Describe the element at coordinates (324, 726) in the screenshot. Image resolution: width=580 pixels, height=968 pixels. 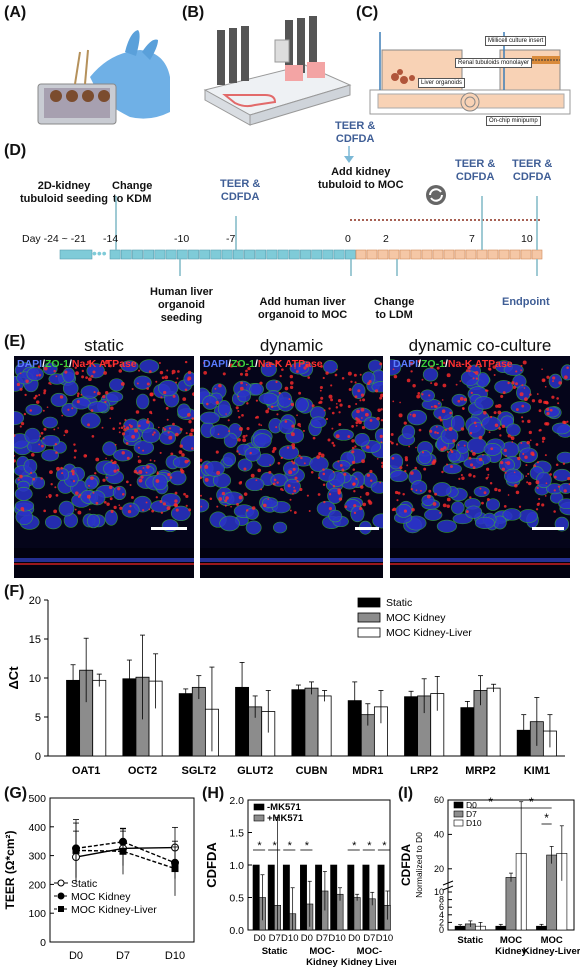
I see `bar` at that location.